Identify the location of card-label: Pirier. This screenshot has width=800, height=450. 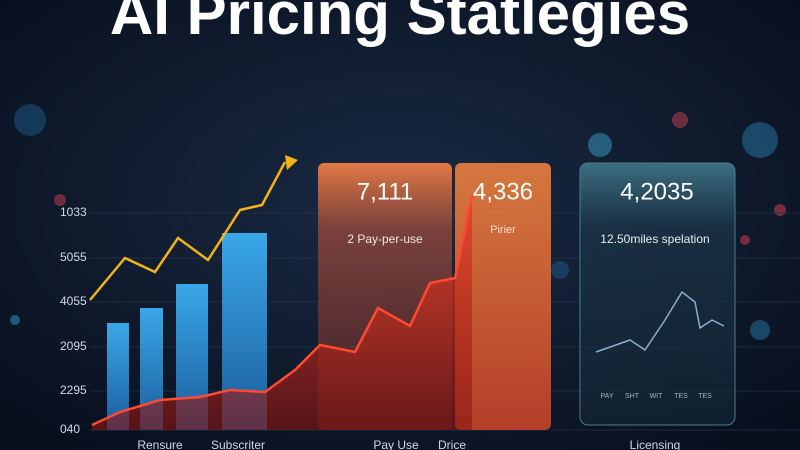
(503, 230).